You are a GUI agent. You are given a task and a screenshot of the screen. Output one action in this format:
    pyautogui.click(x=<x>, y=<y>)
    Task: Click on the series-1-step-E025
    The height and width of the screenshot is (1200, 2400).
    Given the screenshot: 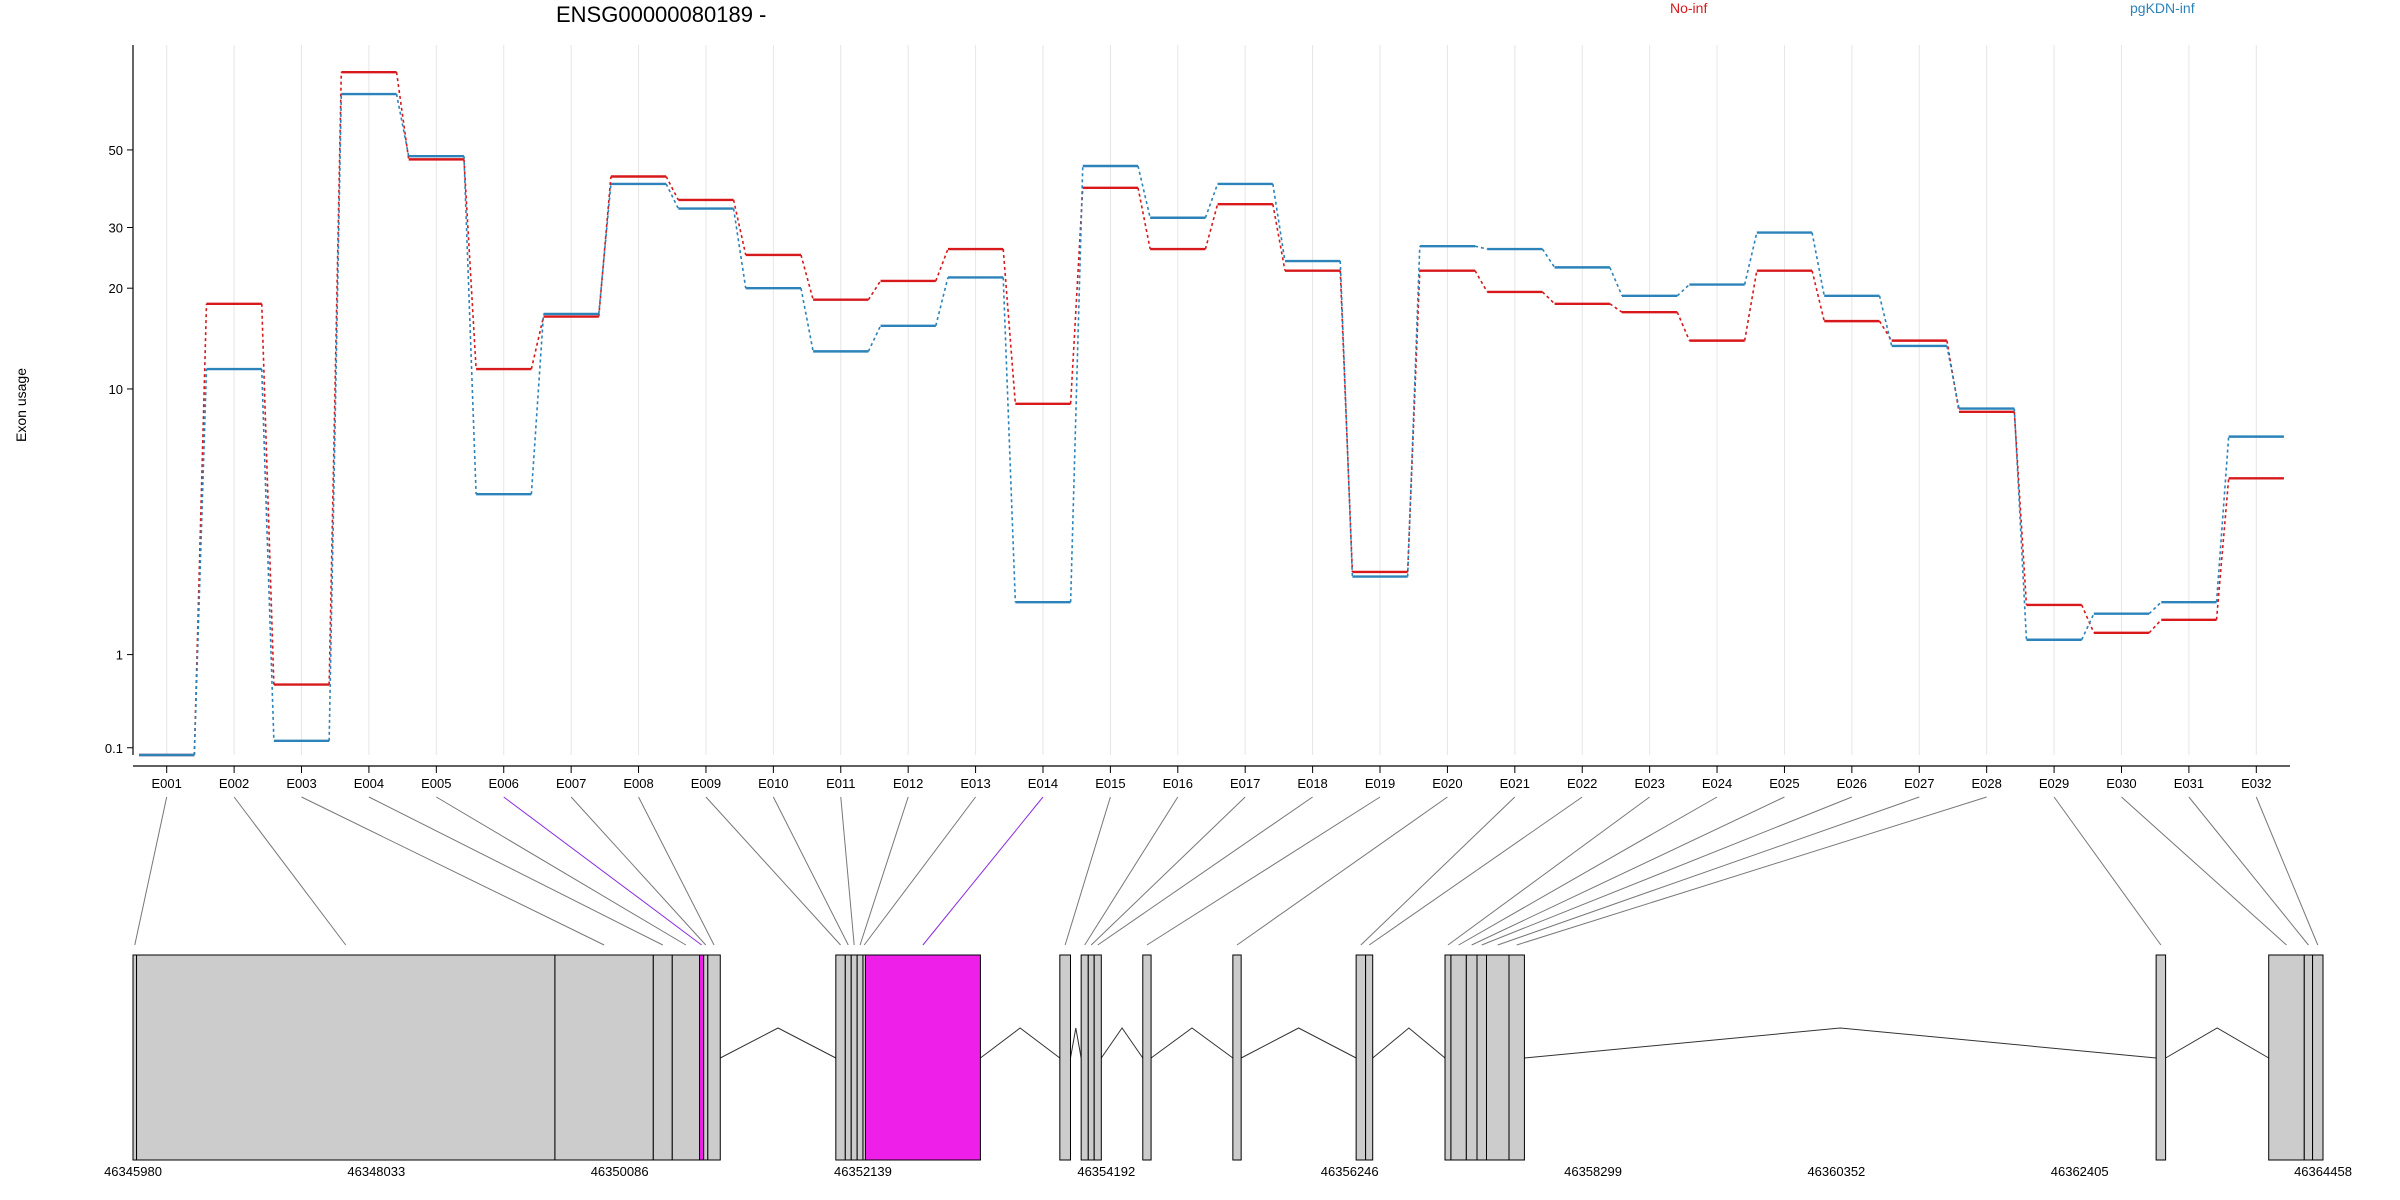 What is the action you would take?
    pyautogui.click(x=1818, y=264)
    